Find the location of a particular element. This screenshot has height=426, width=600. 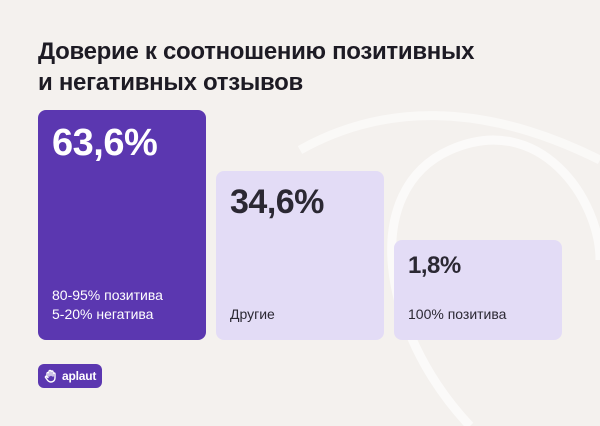

bar-category-line: Другие is located at coordinates (252, 313).